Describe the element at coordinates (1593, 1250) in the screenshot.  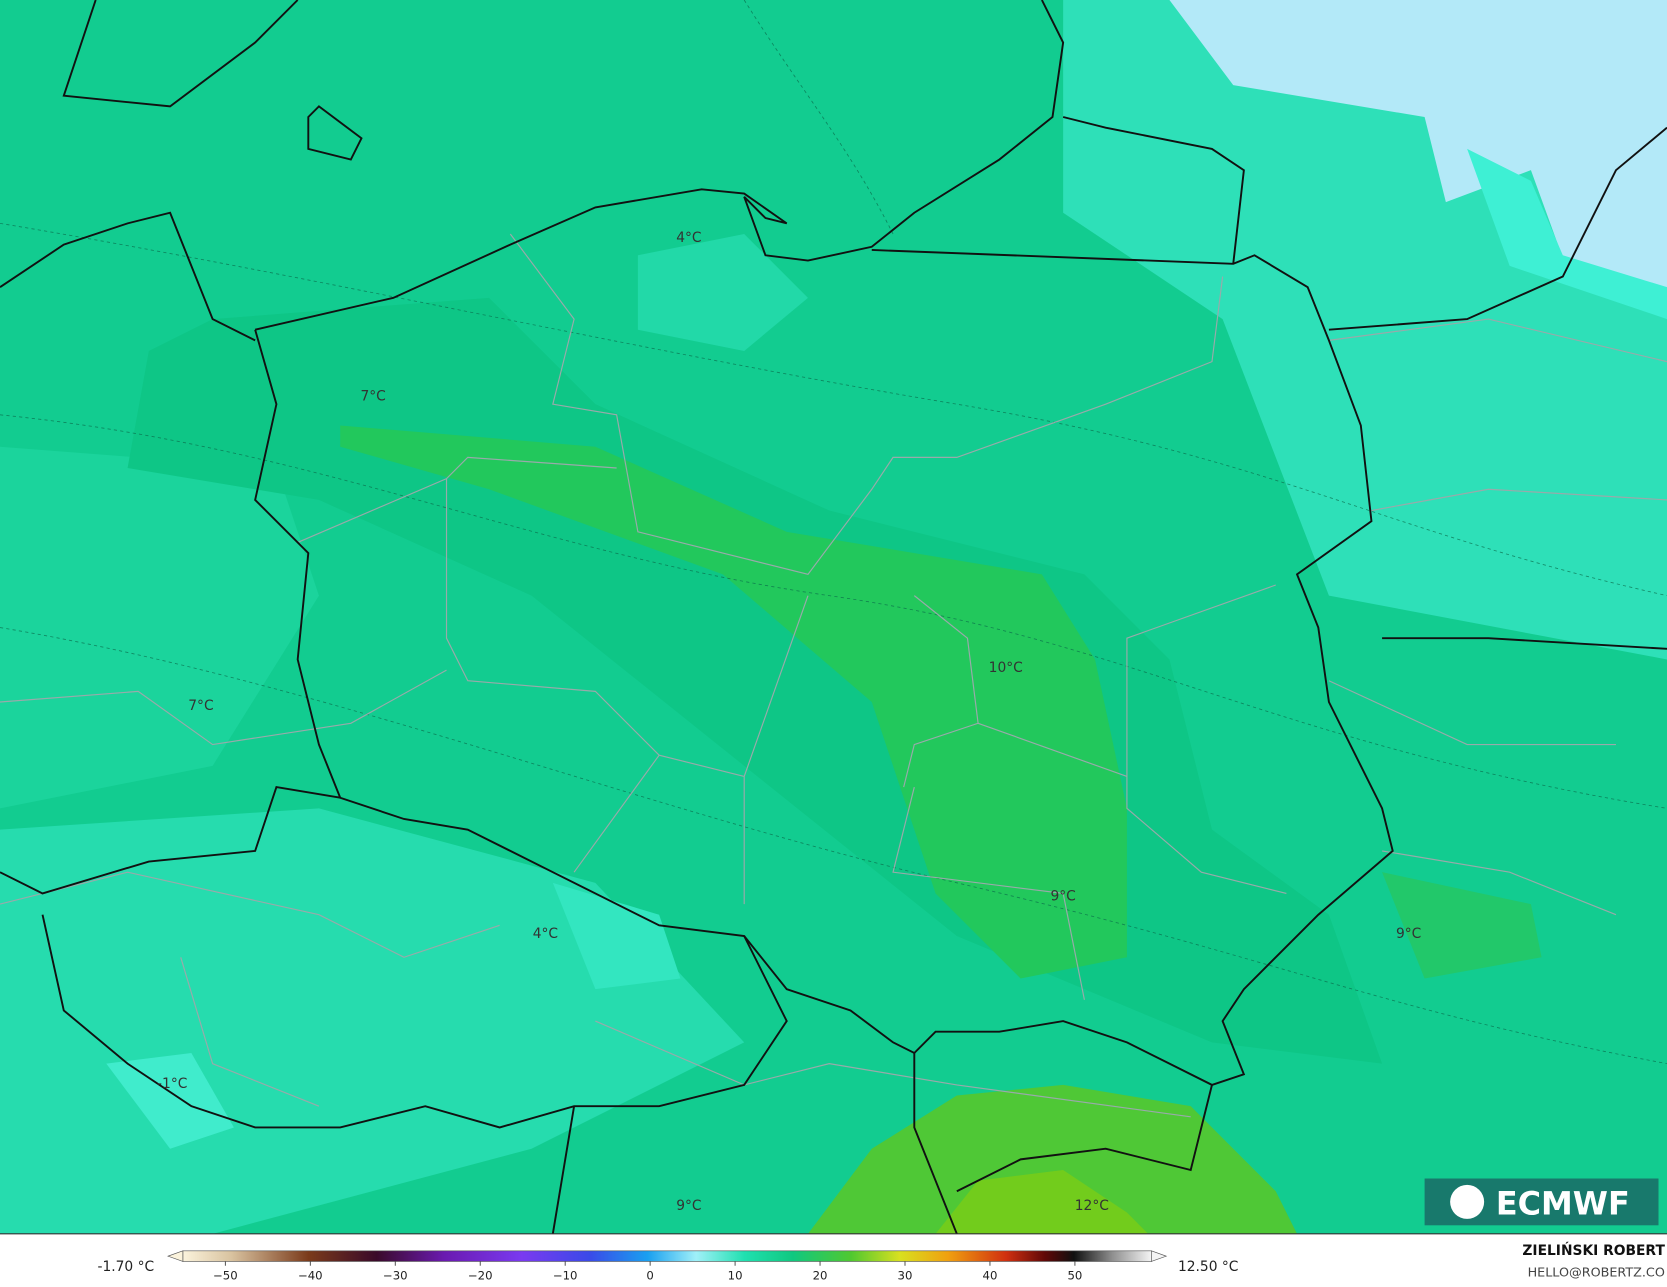
I see `author: ZIELIŃSKI ROBERT` at that location.